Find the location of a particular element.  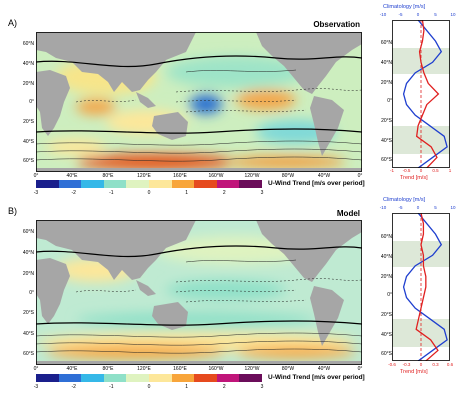

lat-tick-label: 60°N is located at coordinates (28, 232).